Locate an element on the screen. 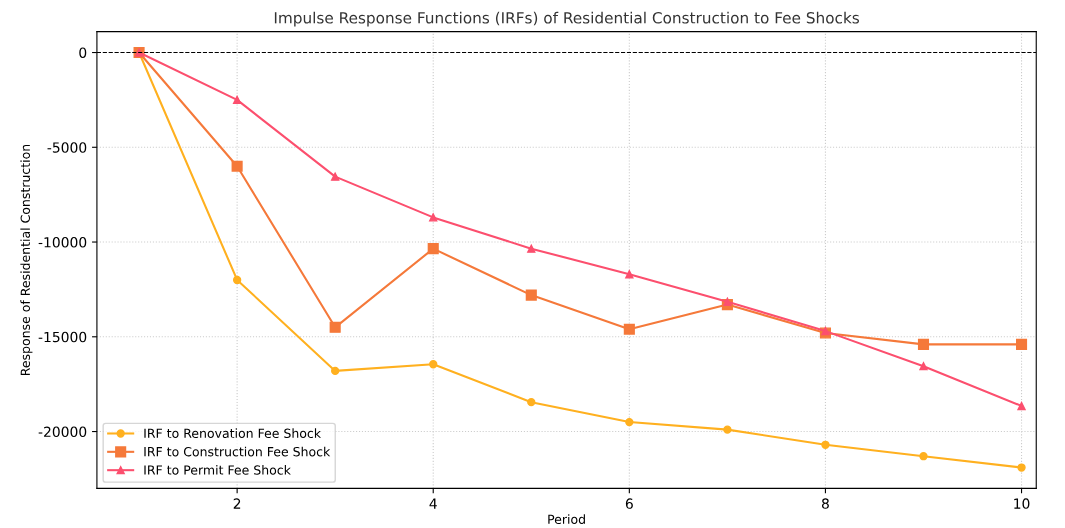 The height and width of the screenshot is (528, 1065). legend-label: IRF to Construction Fee Shock is located at coordinates (237, 451).